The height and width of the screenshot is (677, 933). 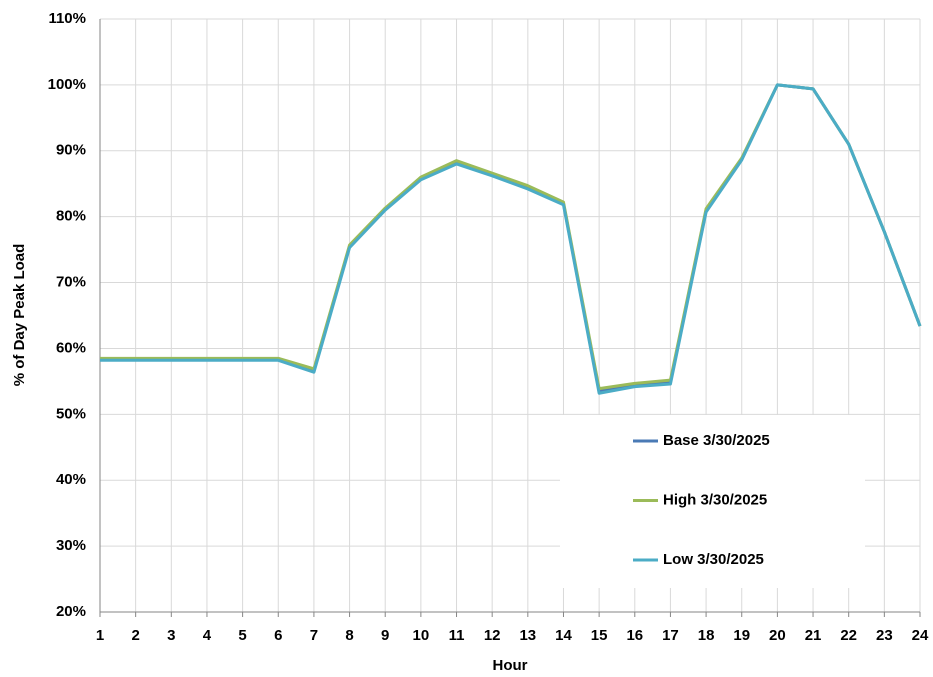 I want to click on x-tick-label: 7, so click(x=314, y=635).